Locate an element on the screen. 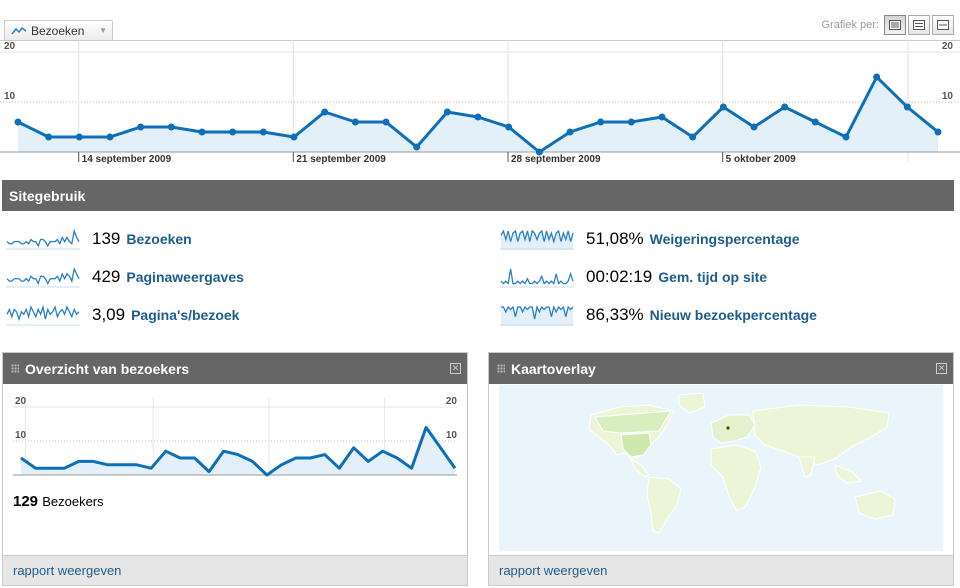 This screenshot has width=960, height=588. visitors-area-fill is located at coordinates (238, 451).